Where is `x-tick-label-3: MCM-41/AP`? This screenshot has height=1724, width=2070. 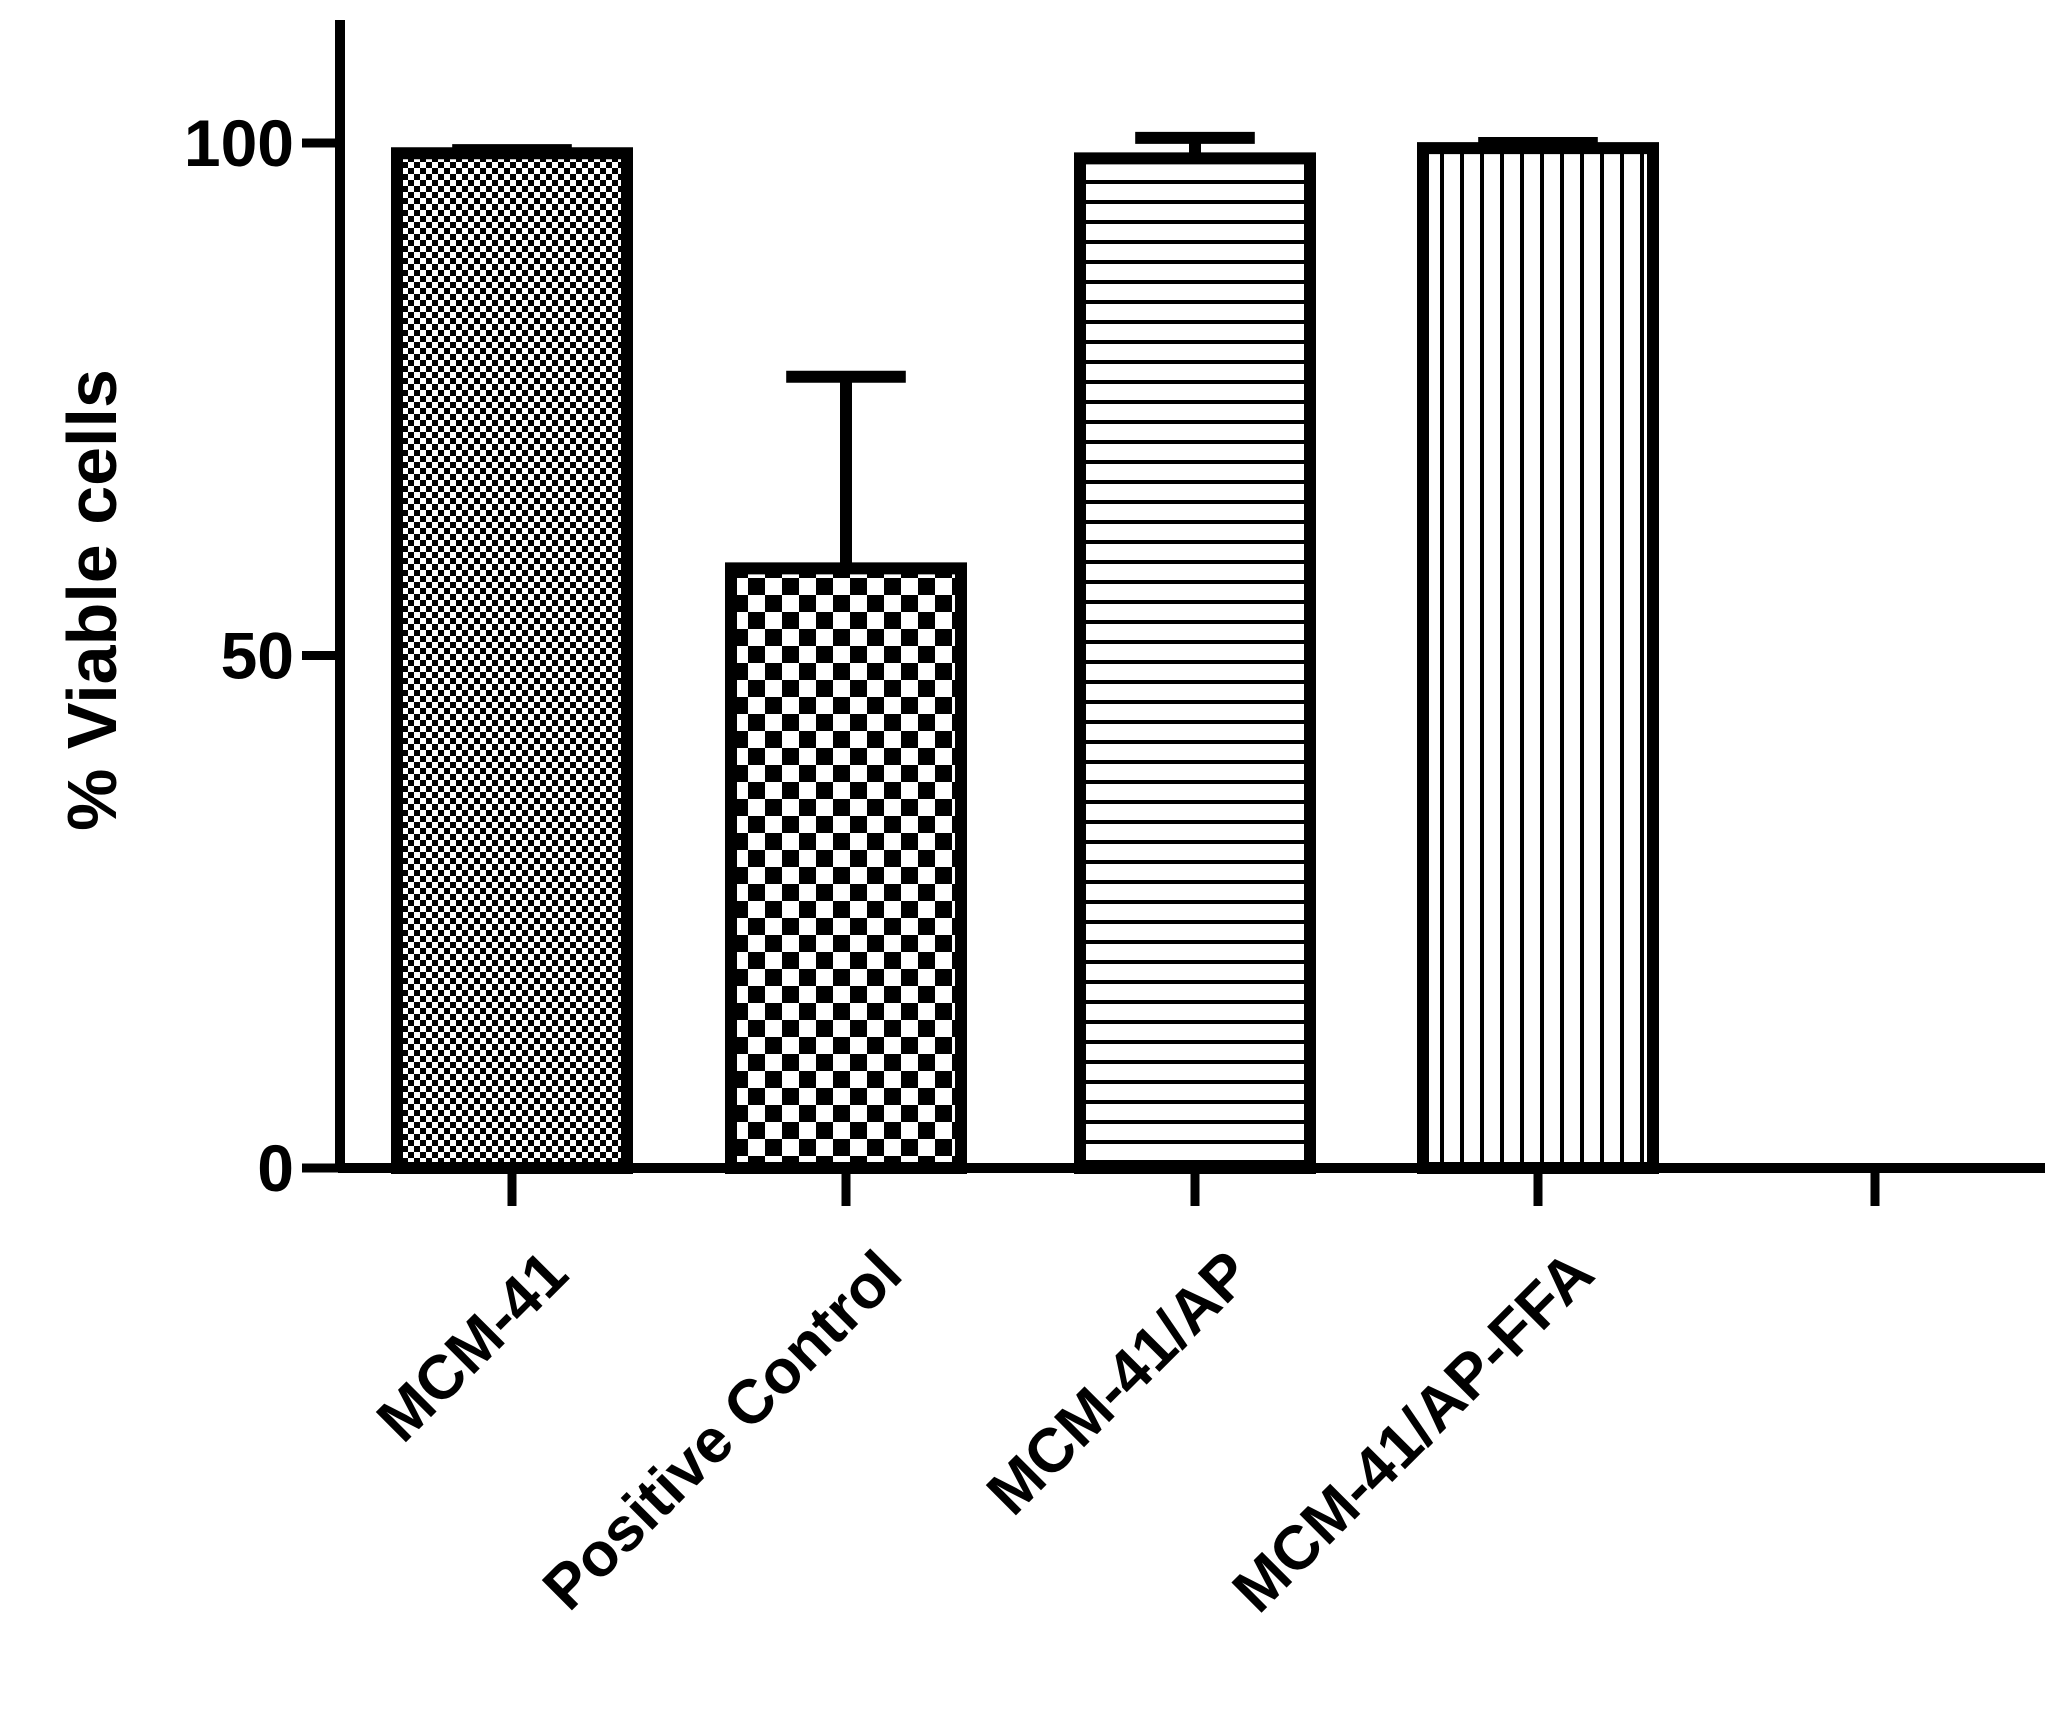
x-tick-label-3: MCM-41/AP is located at coordinates (1119, 1383).